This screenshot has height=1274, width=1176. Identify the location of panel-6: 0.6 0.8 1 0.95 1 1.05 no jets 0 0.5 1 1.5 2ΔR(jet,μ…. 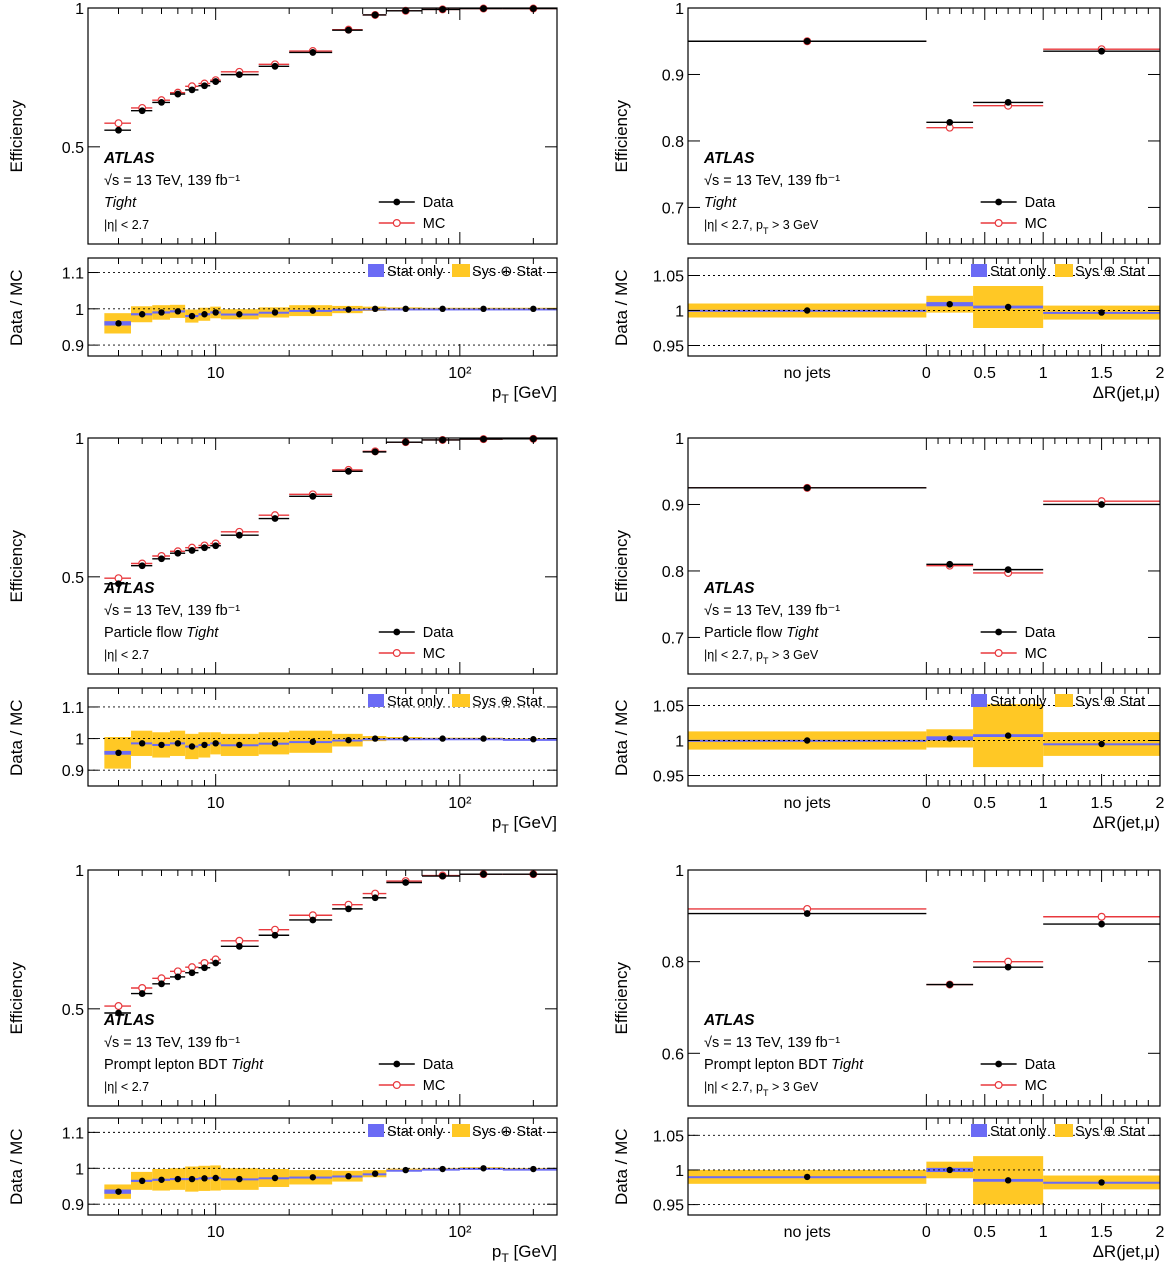
(888, 1062).